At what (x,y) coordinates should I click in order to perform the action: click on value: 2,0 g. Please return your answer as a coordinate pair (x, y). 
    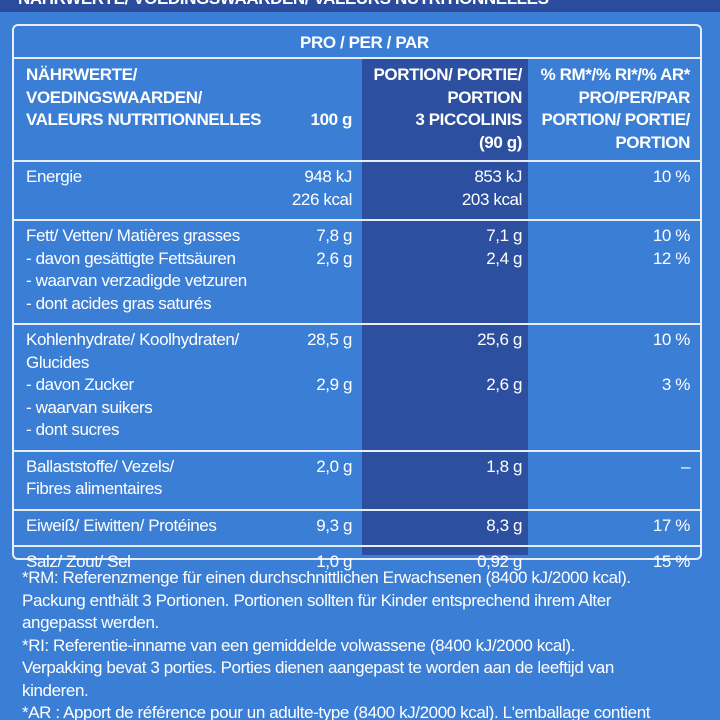
    Looking at the image, I should click on (334, 466).